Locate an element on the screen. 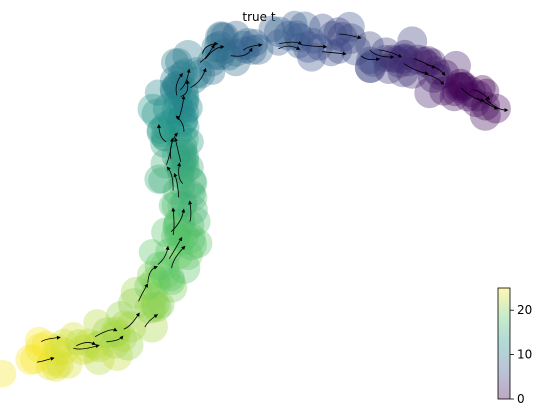 This screenshot has width=543, height=417. colorbar-tick-label: 10 is located at coordinates (524, 355).